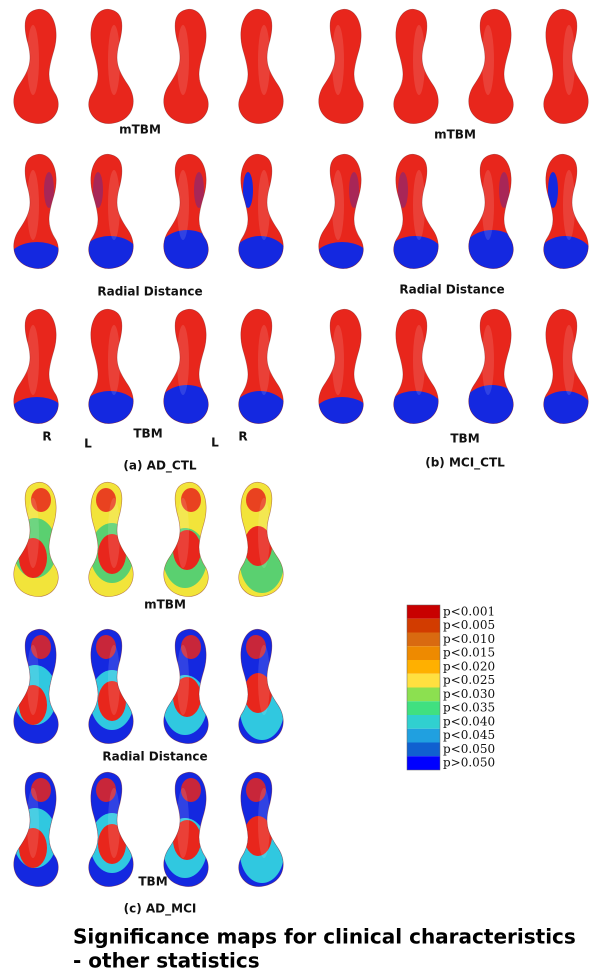  What do you see at coordinates (242, 437) in the screenshot?
I see `side-label: R` at bounding box center [242, 437].